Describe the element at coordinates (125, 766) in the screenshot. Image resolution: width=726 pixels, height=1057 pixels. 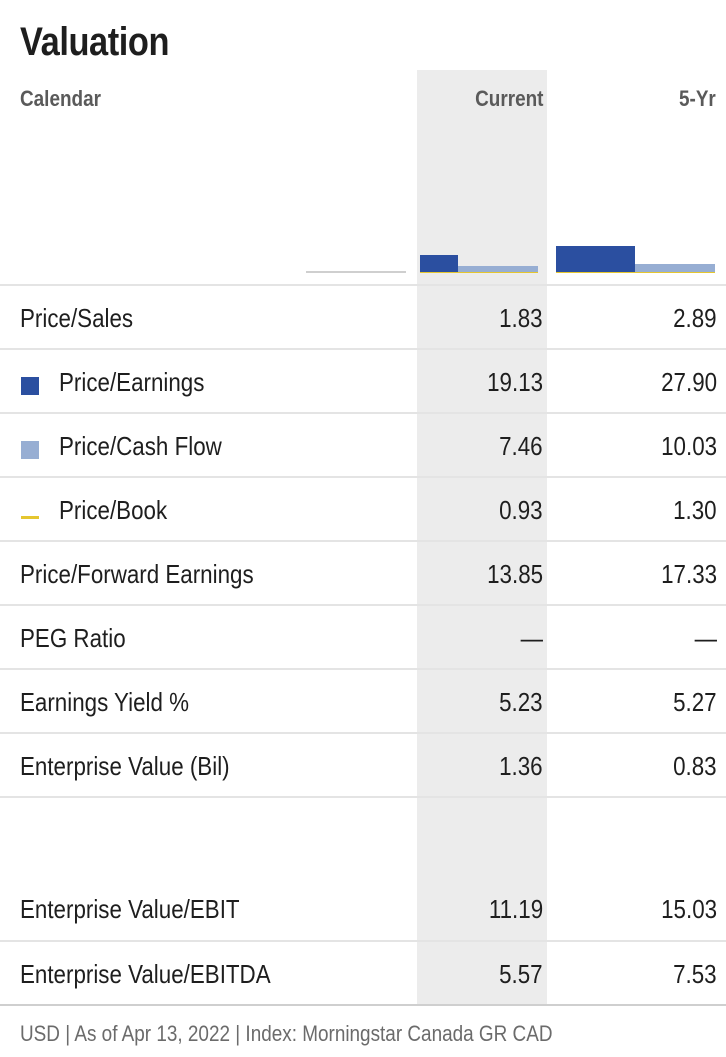
I see `row-label: Enterprise Value (Bil)` at that location.